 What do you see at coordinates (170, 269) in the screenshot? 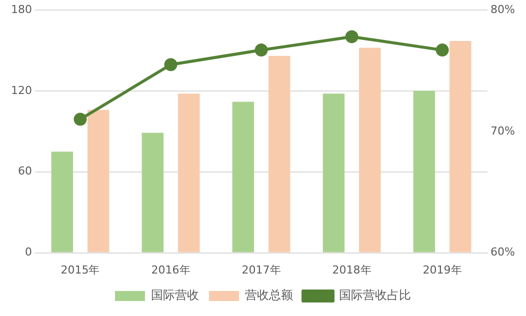
I see `x-tick-label: 2016年` at bounding box center [170, 269].